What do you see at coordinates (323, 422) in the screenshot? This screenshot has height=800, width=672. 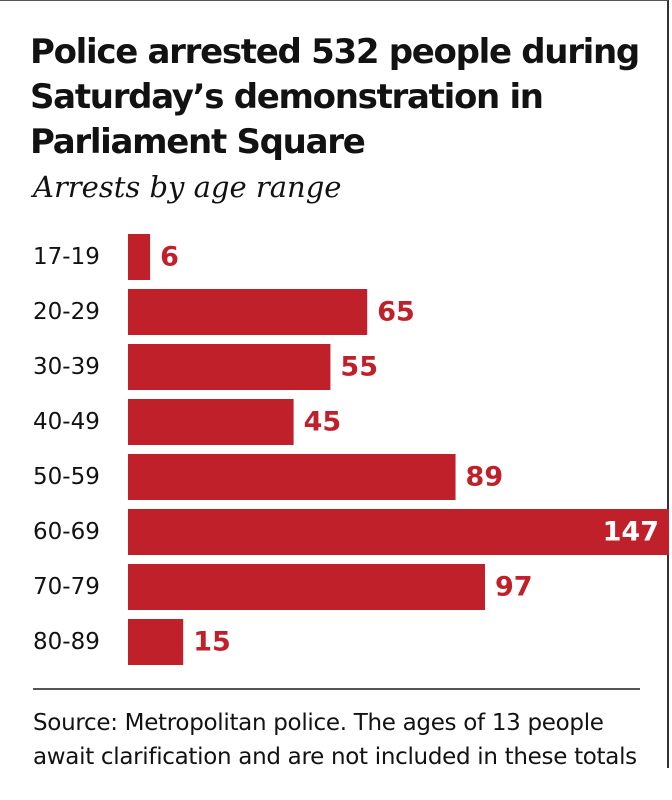 I see `value-label-40-49: 45` at bounding box center [323, 422].